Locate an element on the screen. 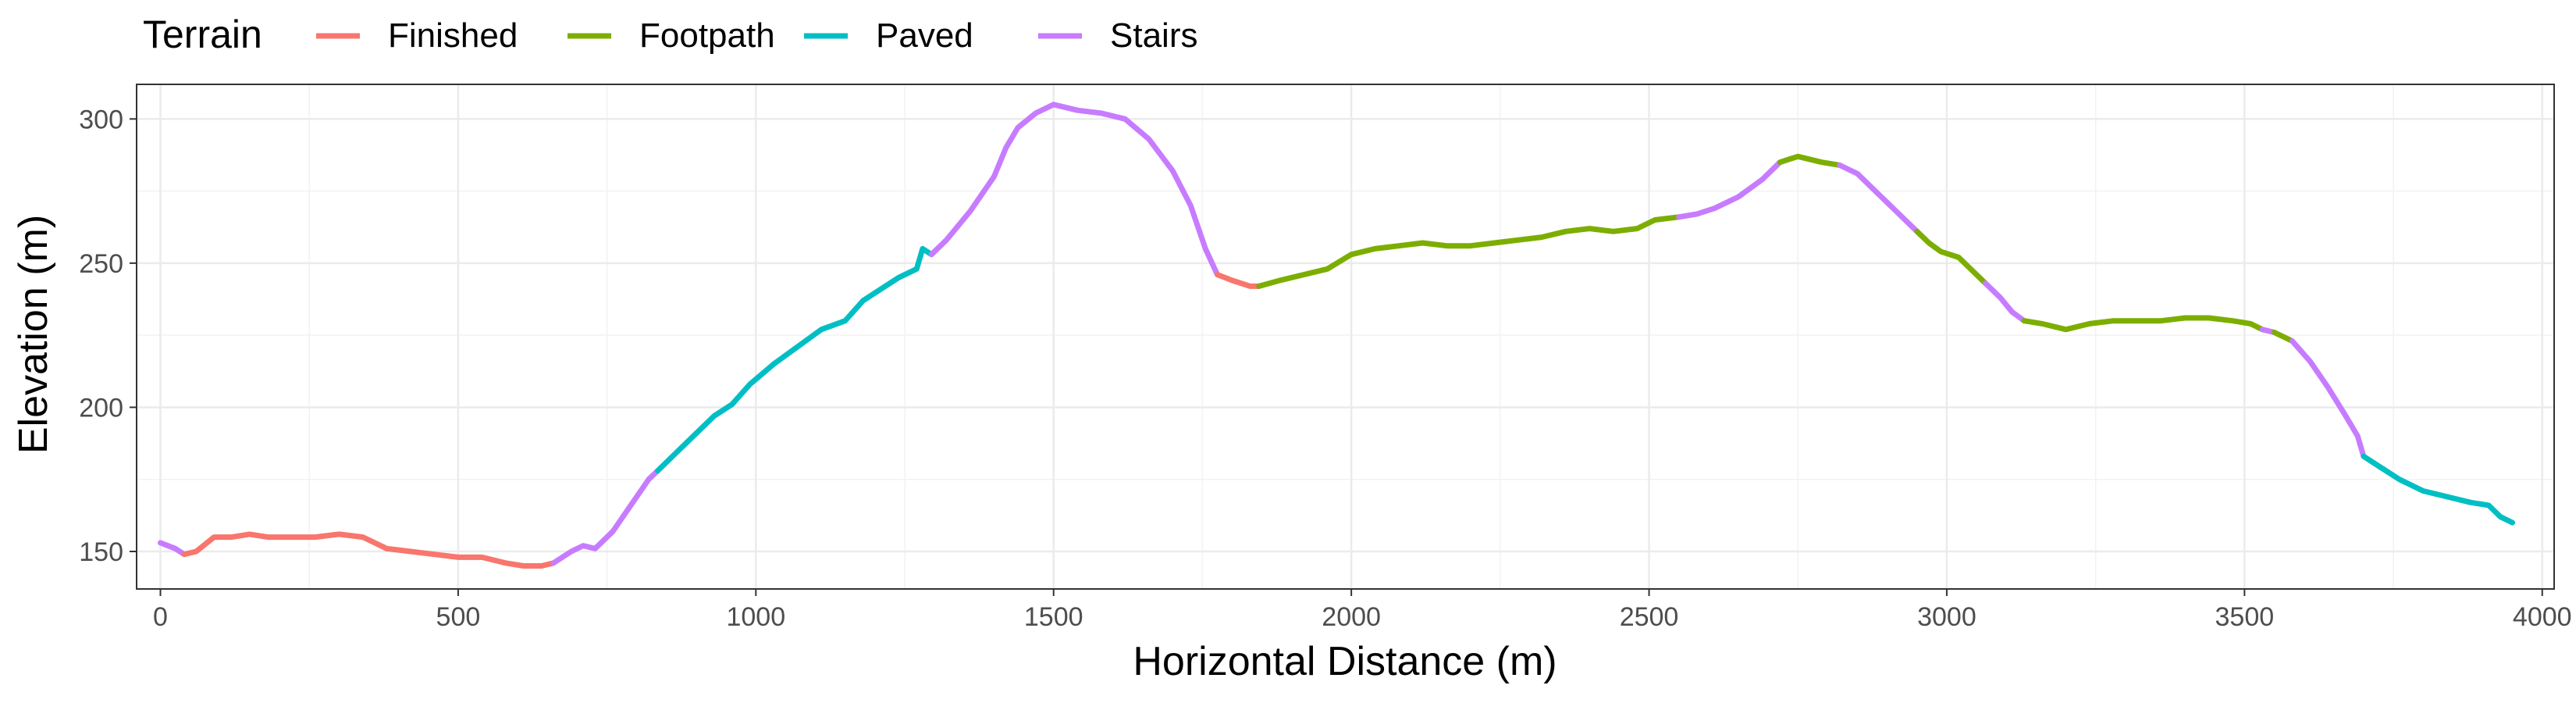 This screenshot has height=703, width=2576. x-tick-label: 1500 is located at coordinates (1053, 617).